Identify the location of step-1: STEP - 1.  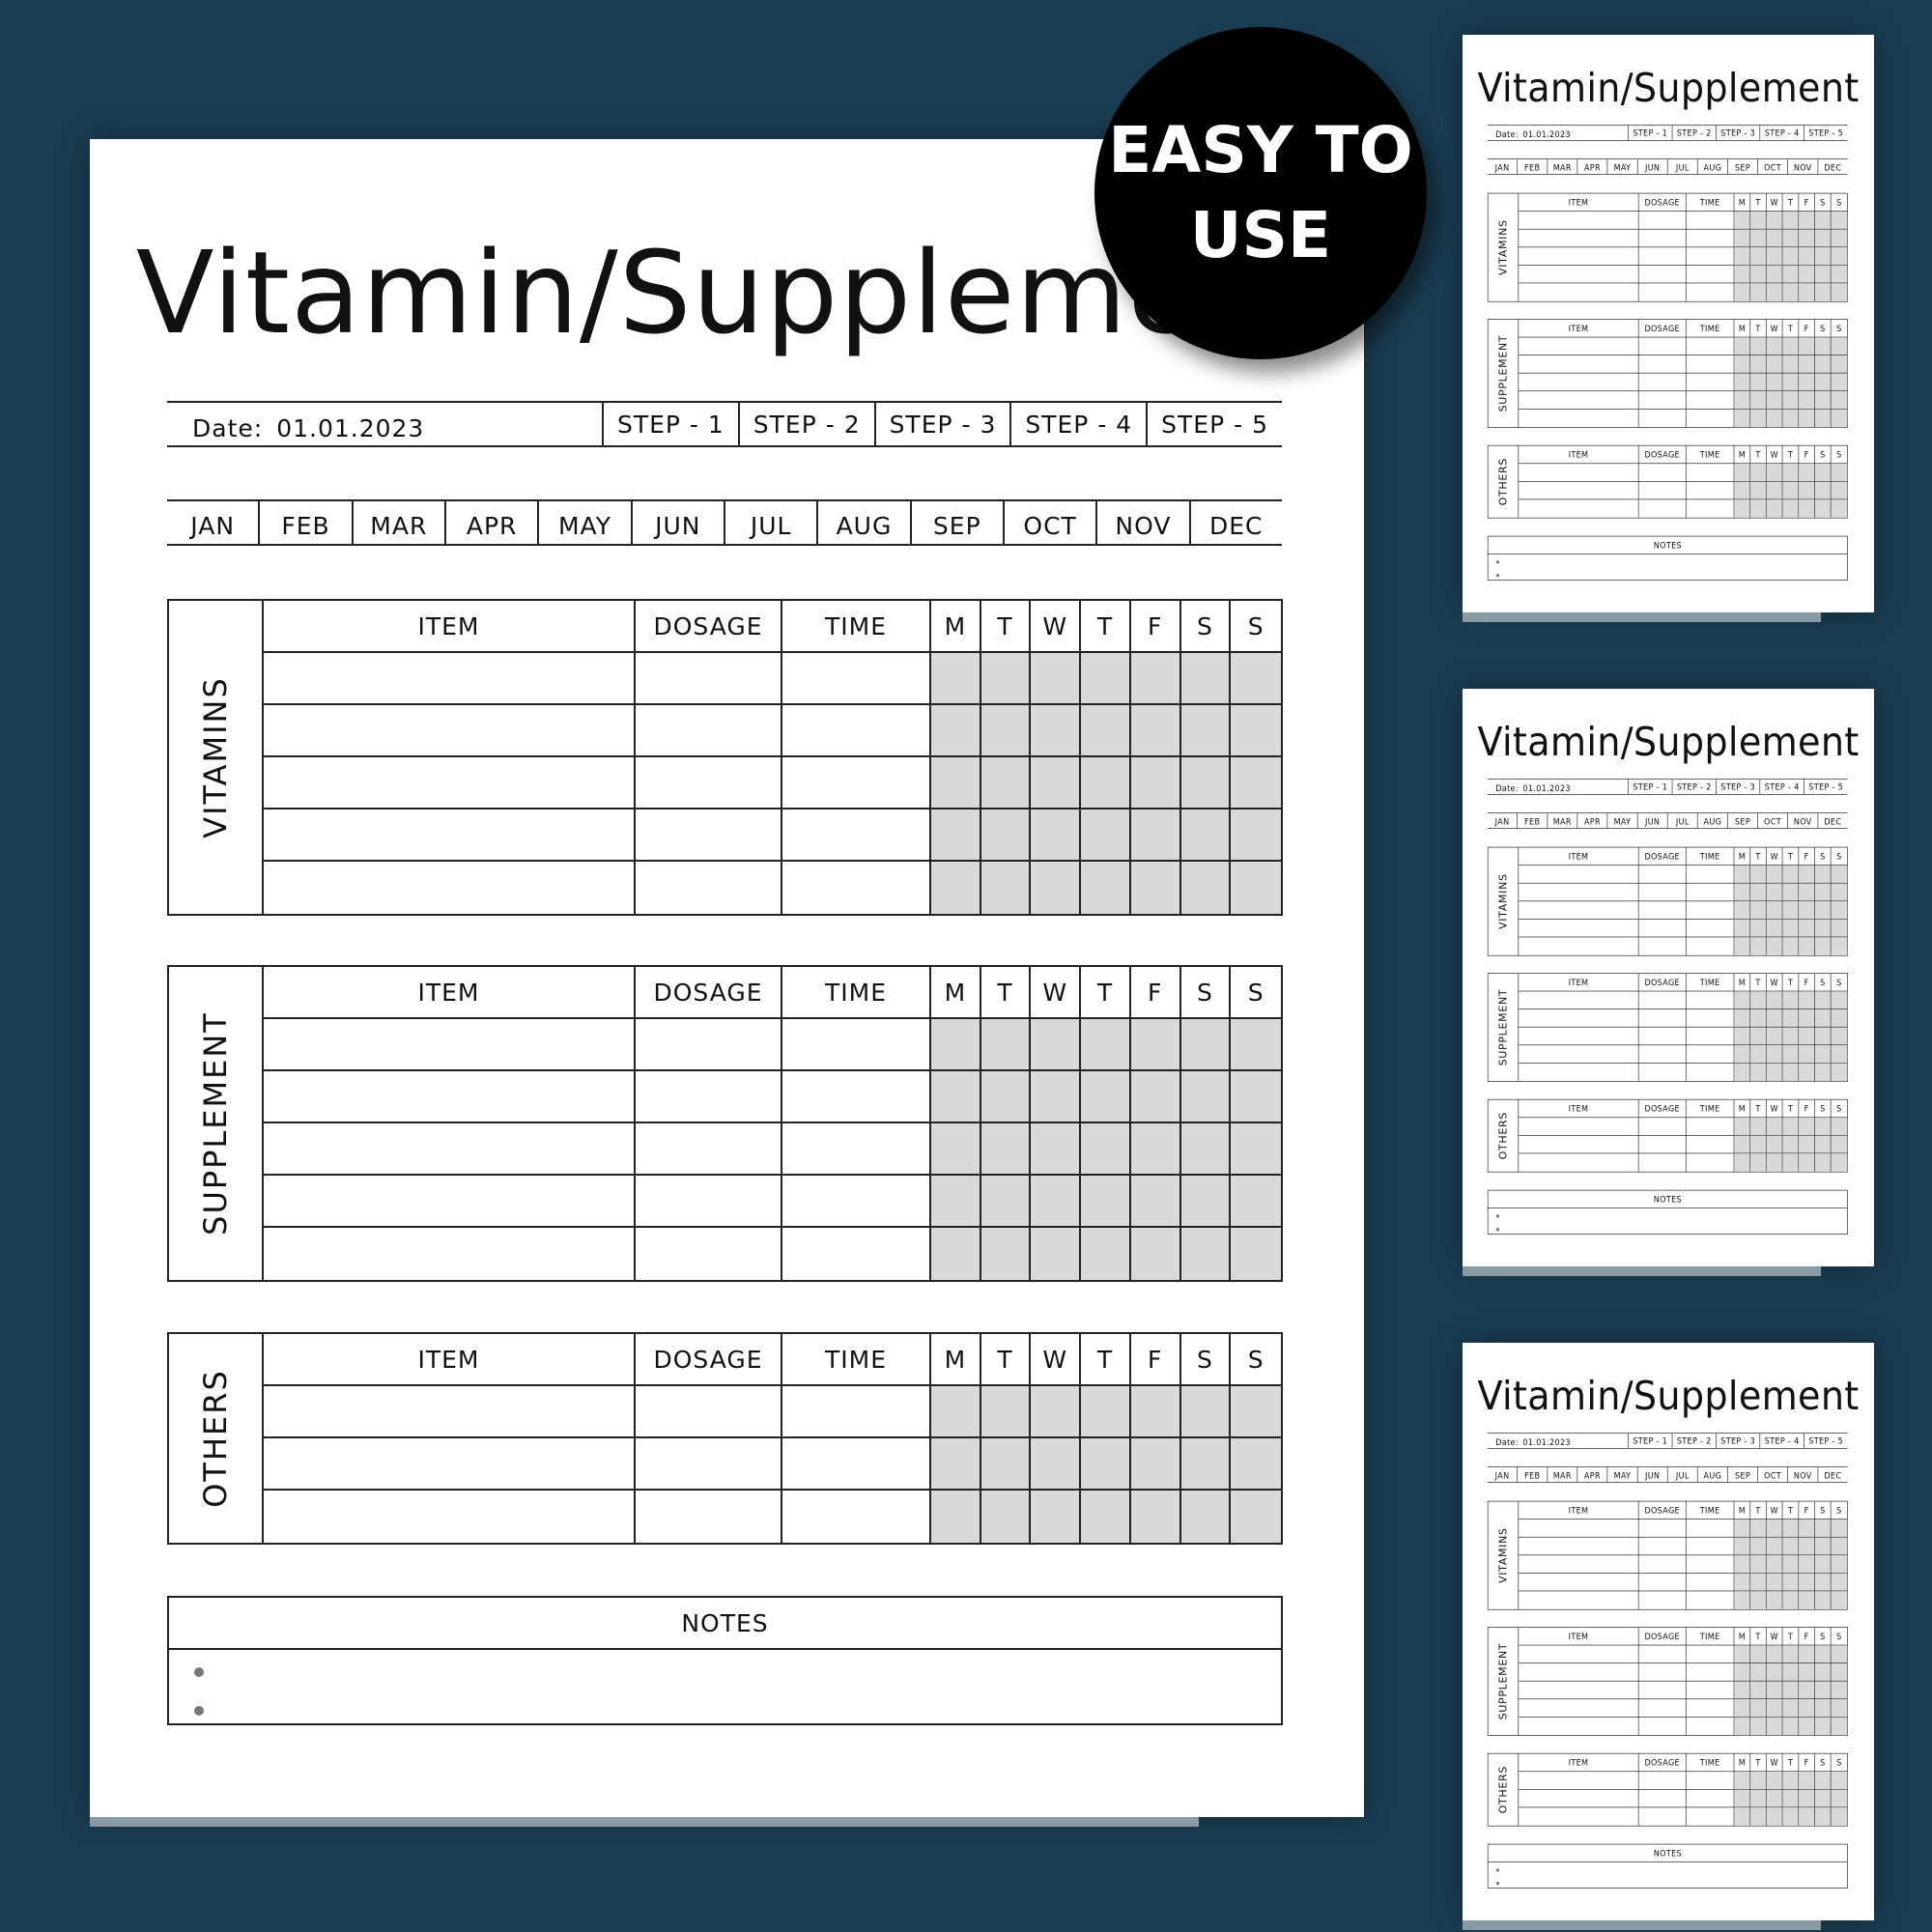
(670, 424).